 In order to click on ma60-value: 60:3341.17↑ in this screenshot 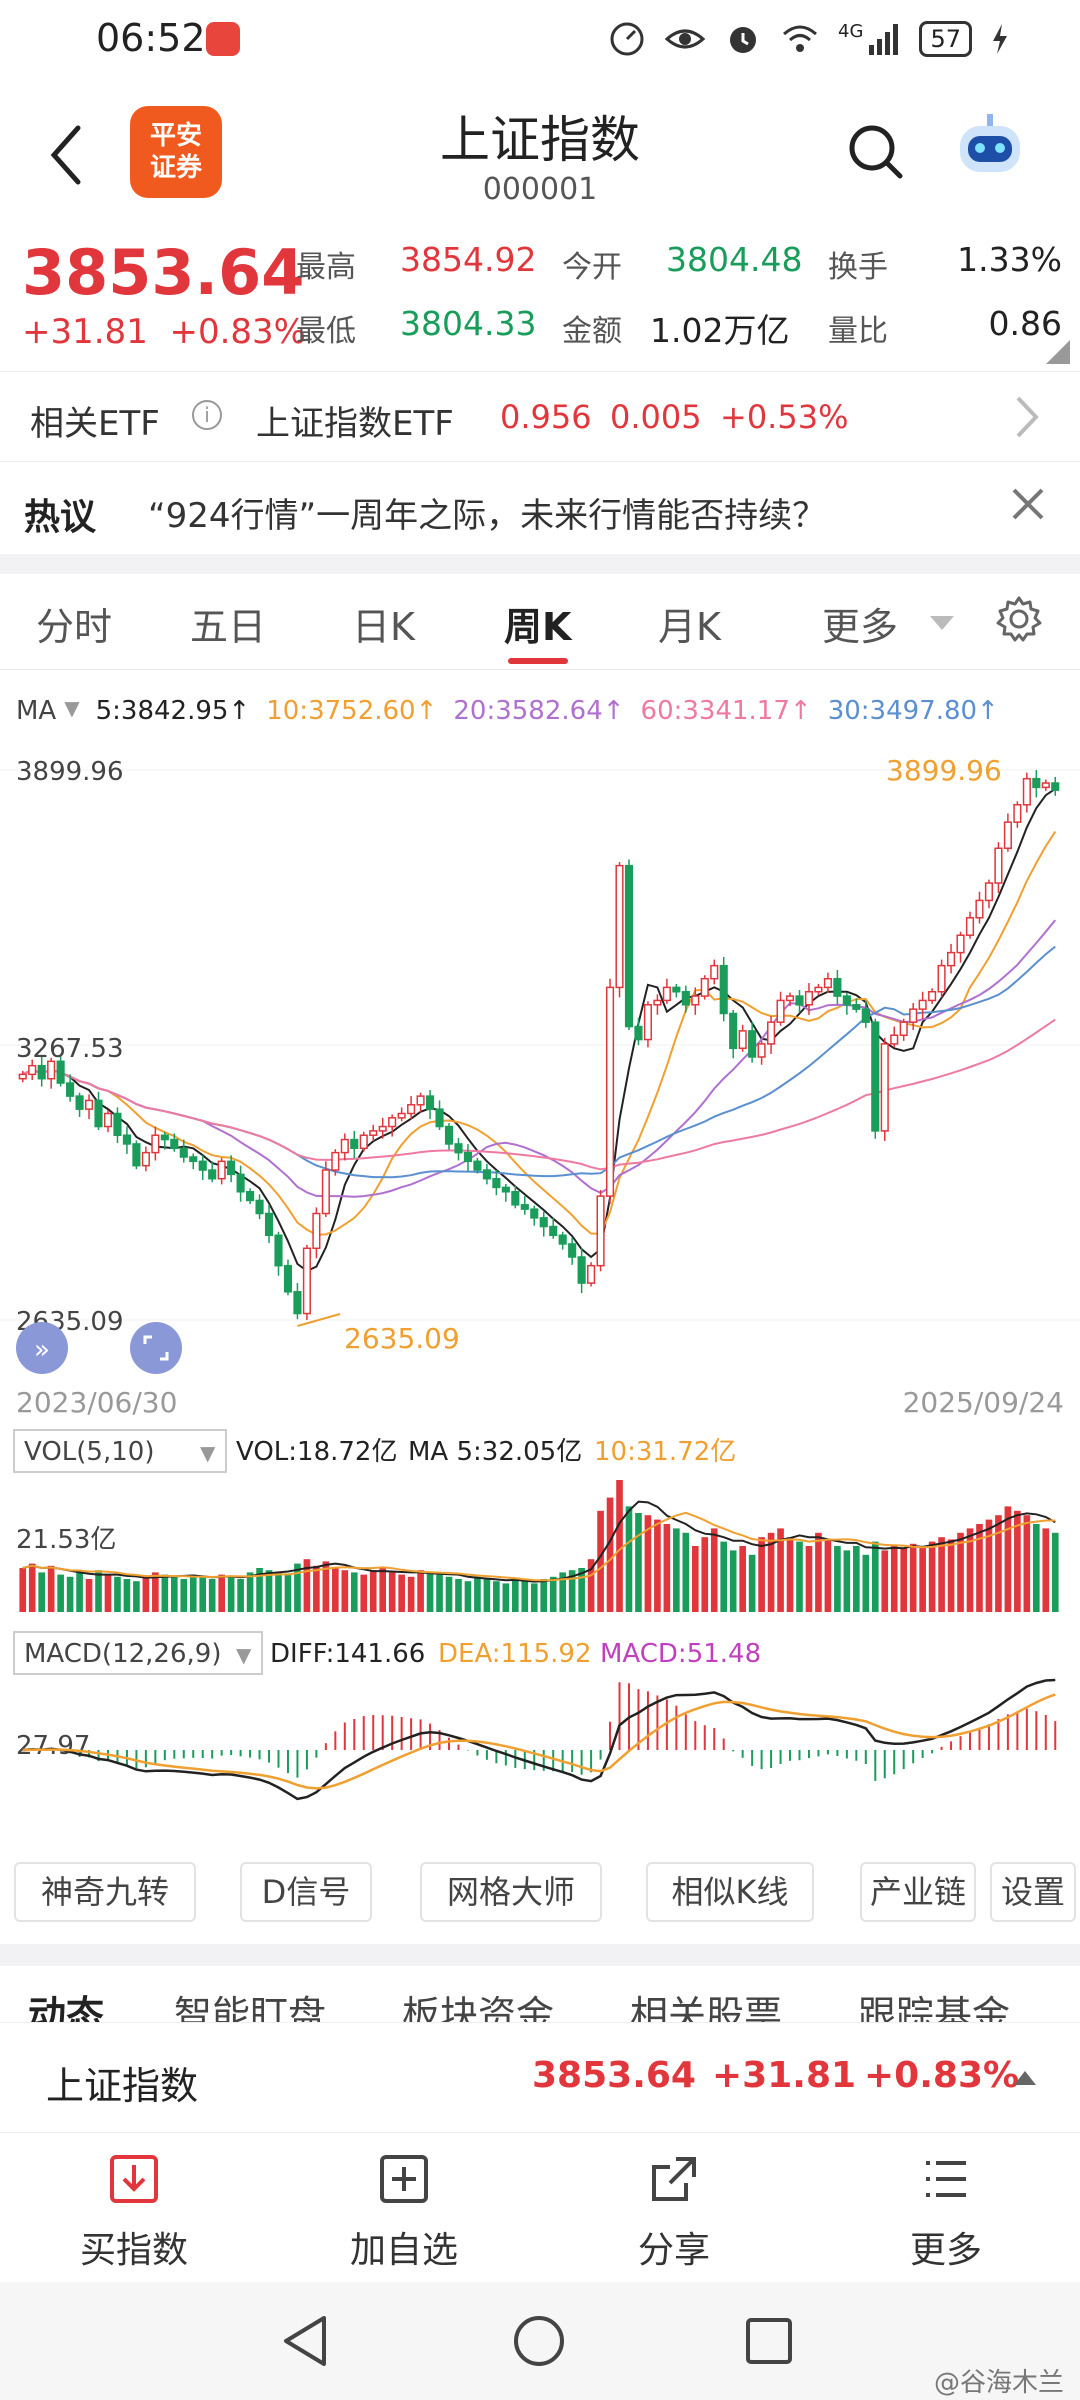, I will do `click(726, 711)`.